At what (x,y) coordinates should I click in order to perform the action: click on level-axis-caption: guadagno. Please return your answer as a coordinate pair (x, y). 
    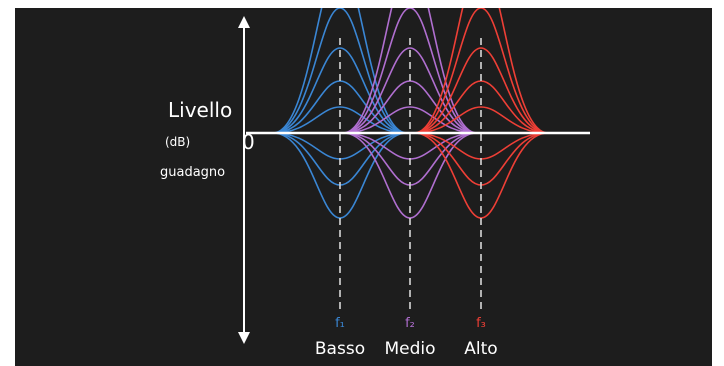
    Looking at the image, I should click on (193, 172).